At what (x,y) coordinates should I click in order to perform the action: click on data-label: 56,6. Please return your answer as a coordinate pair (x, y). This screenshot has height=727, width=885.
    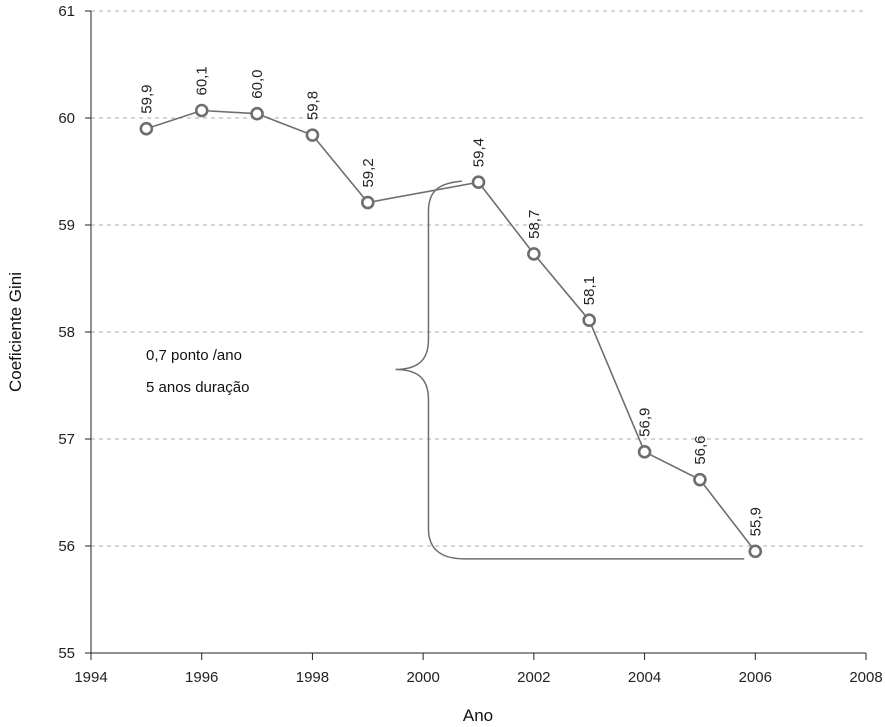
    Looking at the image, I should click on (700, 449).